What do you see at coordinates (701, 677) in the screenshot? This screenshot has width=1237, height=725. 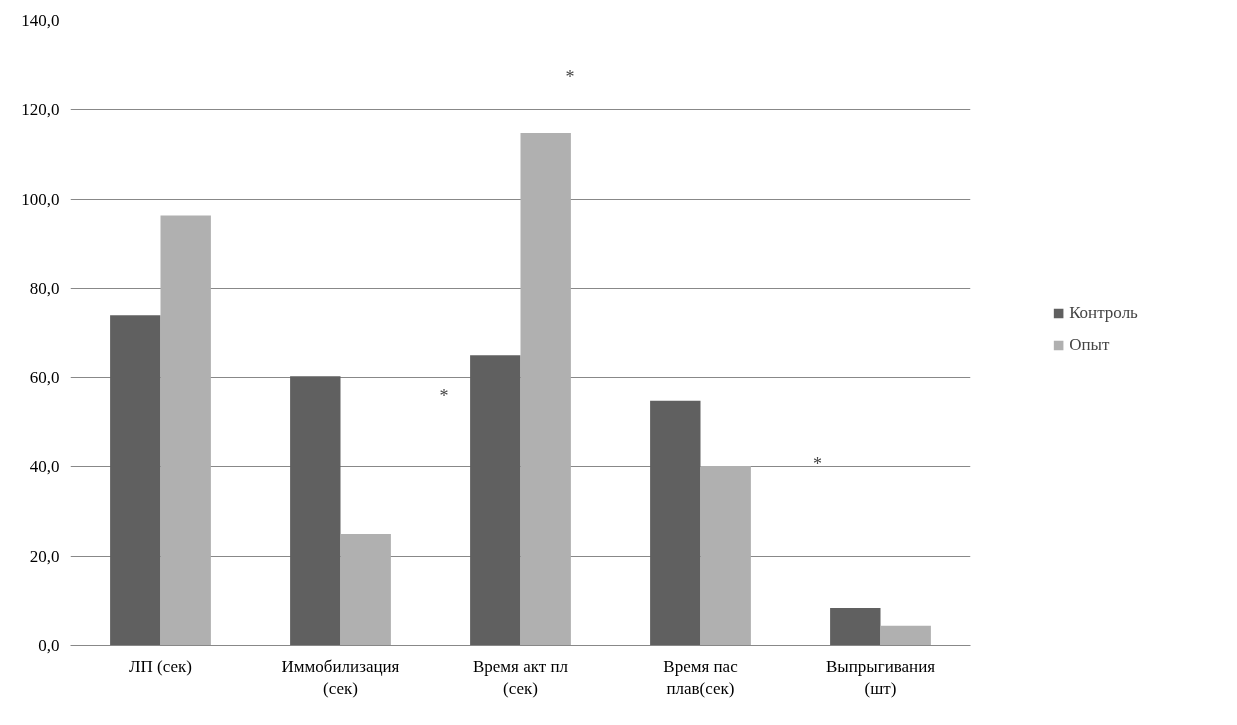 I see `x-tick-label: Время пас плав(сек)` at bounding box center [701, 677].